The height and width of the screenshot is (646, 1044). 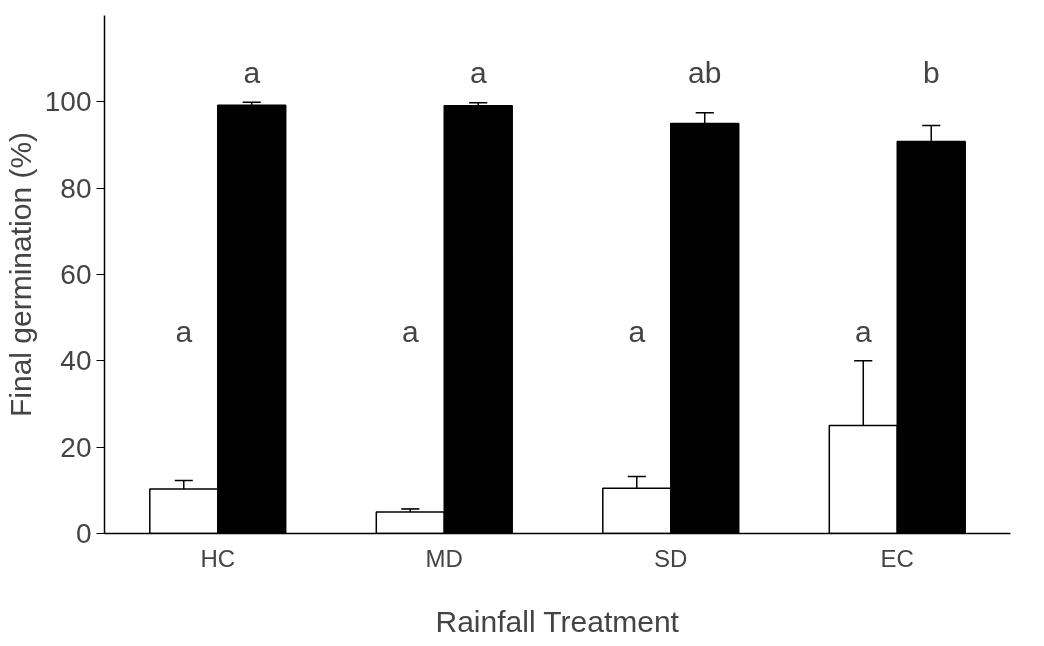 I want to click on y-tick-label: 40, so click(x=76, y=361).